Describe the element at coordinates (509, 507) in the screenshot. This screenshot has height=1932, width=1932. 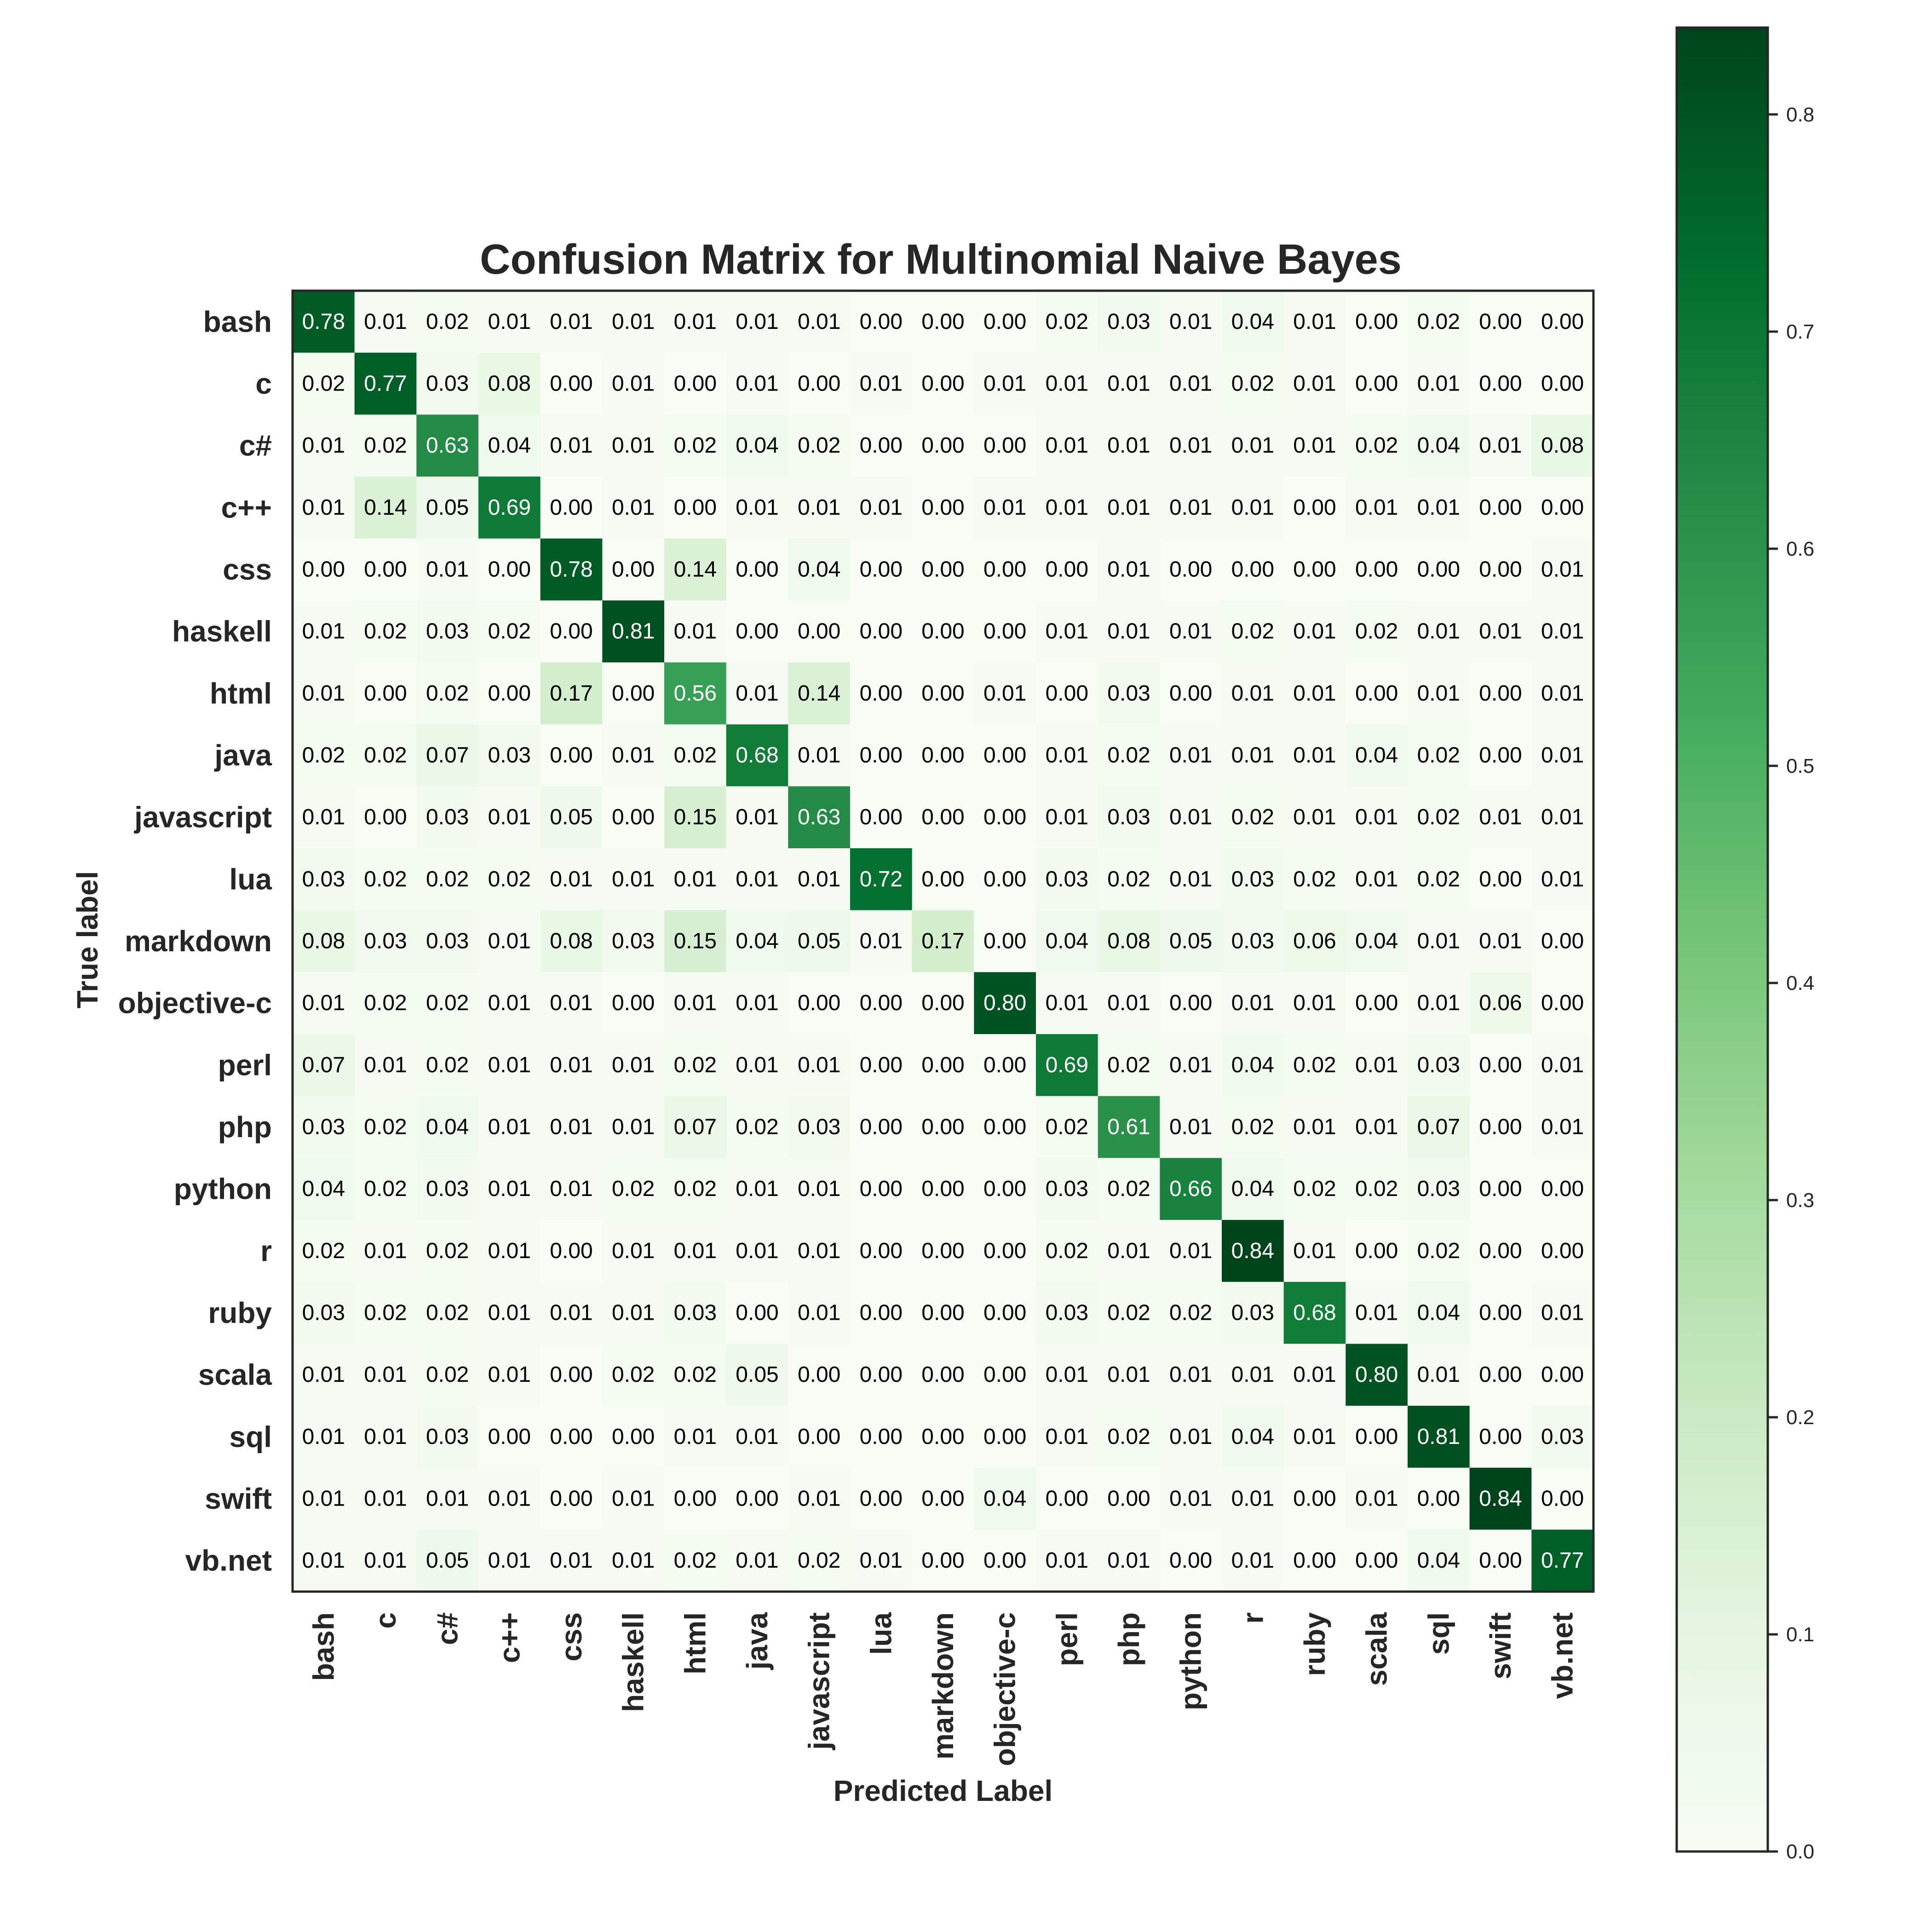
I see `cell-value-label: 0.69` at that location.